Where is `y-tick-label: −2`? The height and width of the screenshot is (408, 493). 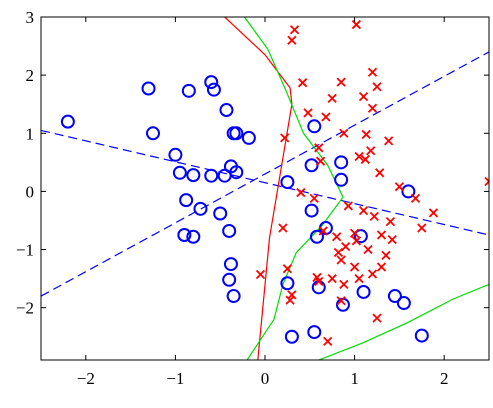 y-tick-label: −2 is located at coordinates (25, 308).